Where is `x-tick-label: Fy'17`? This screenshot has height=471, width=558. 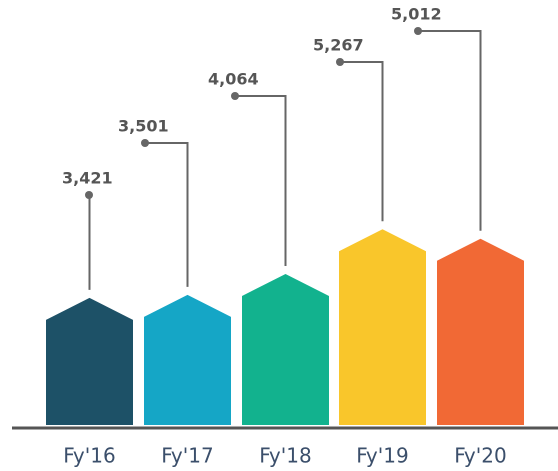
x-tick-label: Fy'17 is located at coordinates (187, 456).